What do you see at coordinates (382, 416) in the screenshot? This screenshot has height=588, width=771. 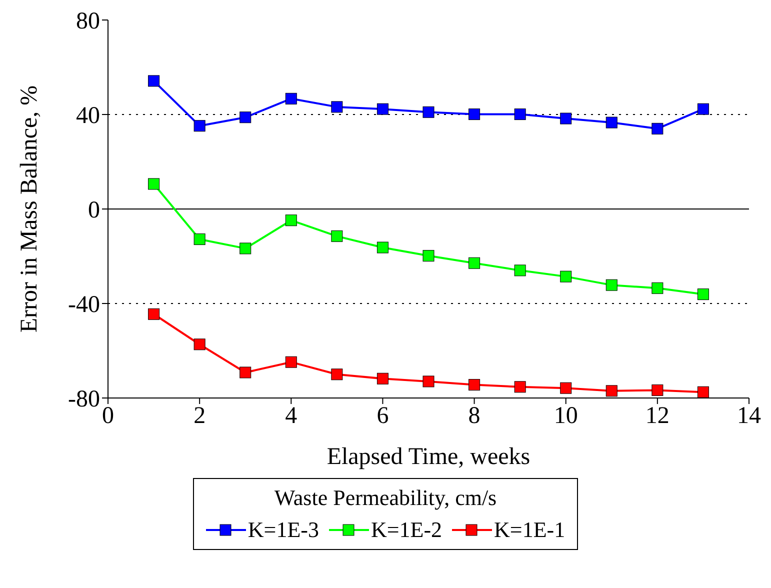 I see `x-tick-label: 6` at bounding box center [382, 416].